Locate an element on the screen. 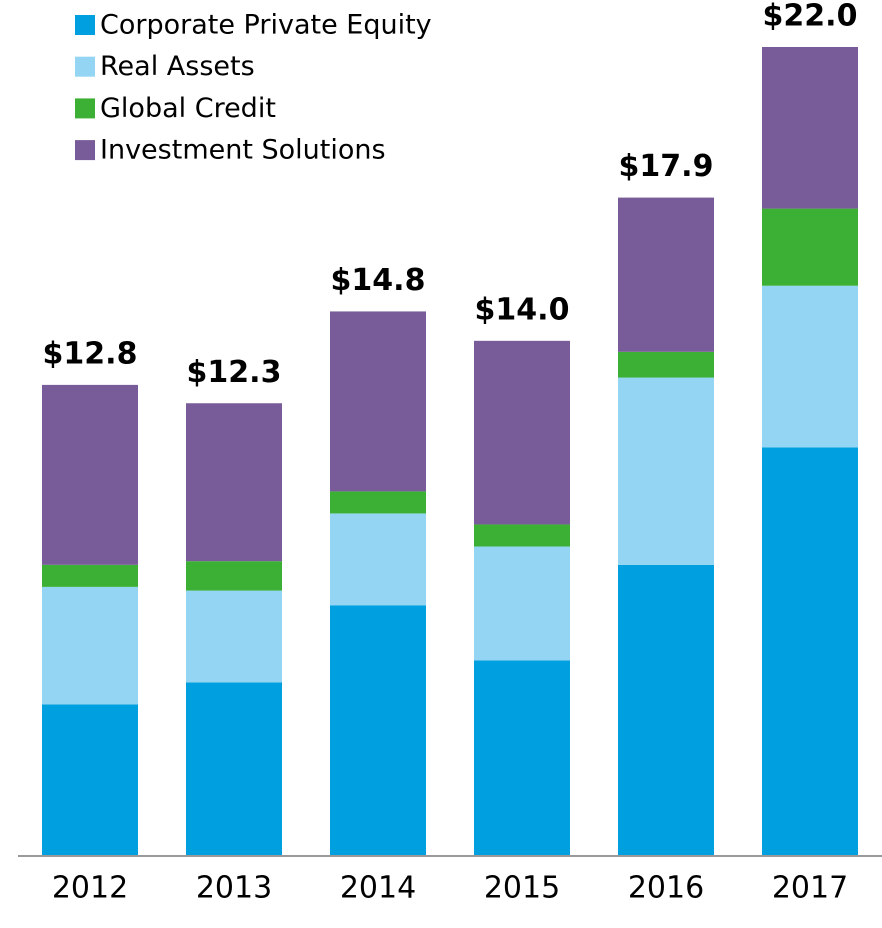 This screenshot has height=928, width=882. x-tick-label: 2015 is located at coordinates (522, 888).